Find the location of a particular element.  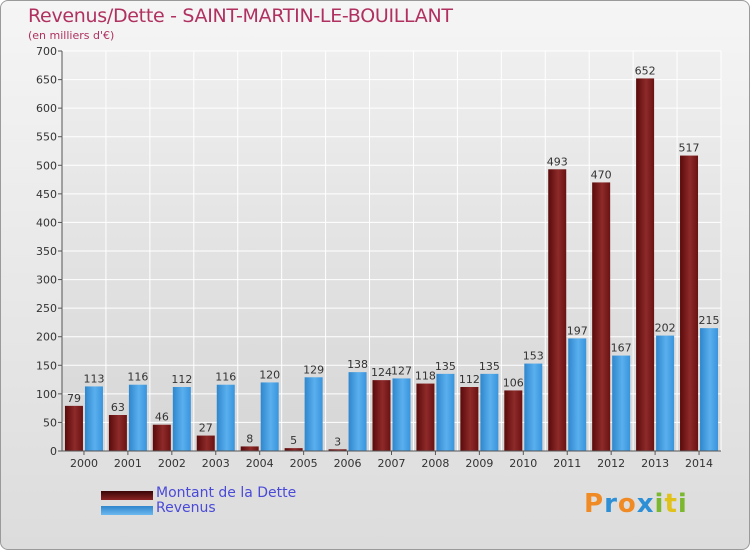

chart-subtitle: (en milliers d'€) is located at coordinates (71, 35).